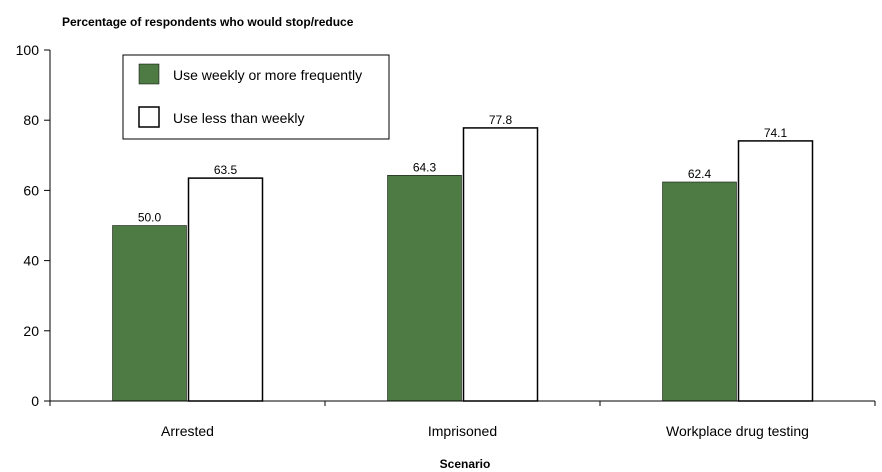  I want to click on y-ticks-group: 0 20 40 60 80 100, so click(33, 225).